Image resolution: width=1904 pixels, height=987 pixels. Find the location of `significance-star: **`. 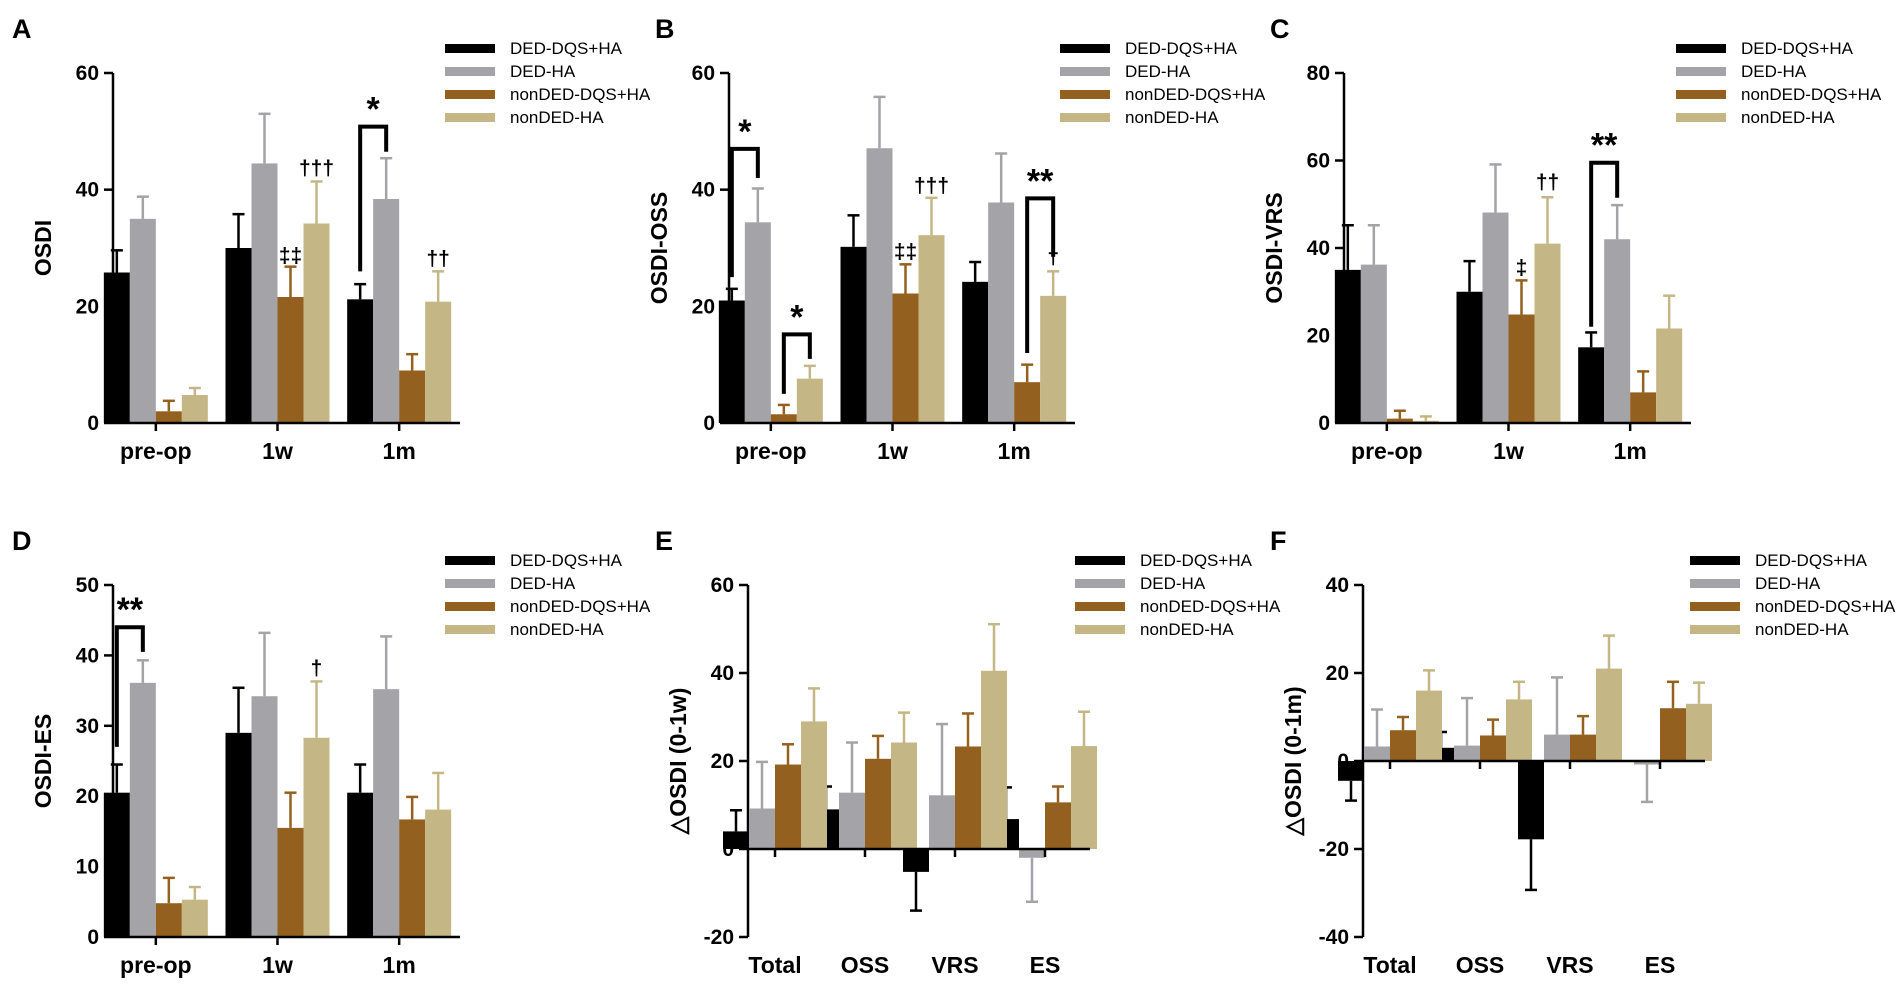

significance-star: ** is located at coordinates (1604, 146).